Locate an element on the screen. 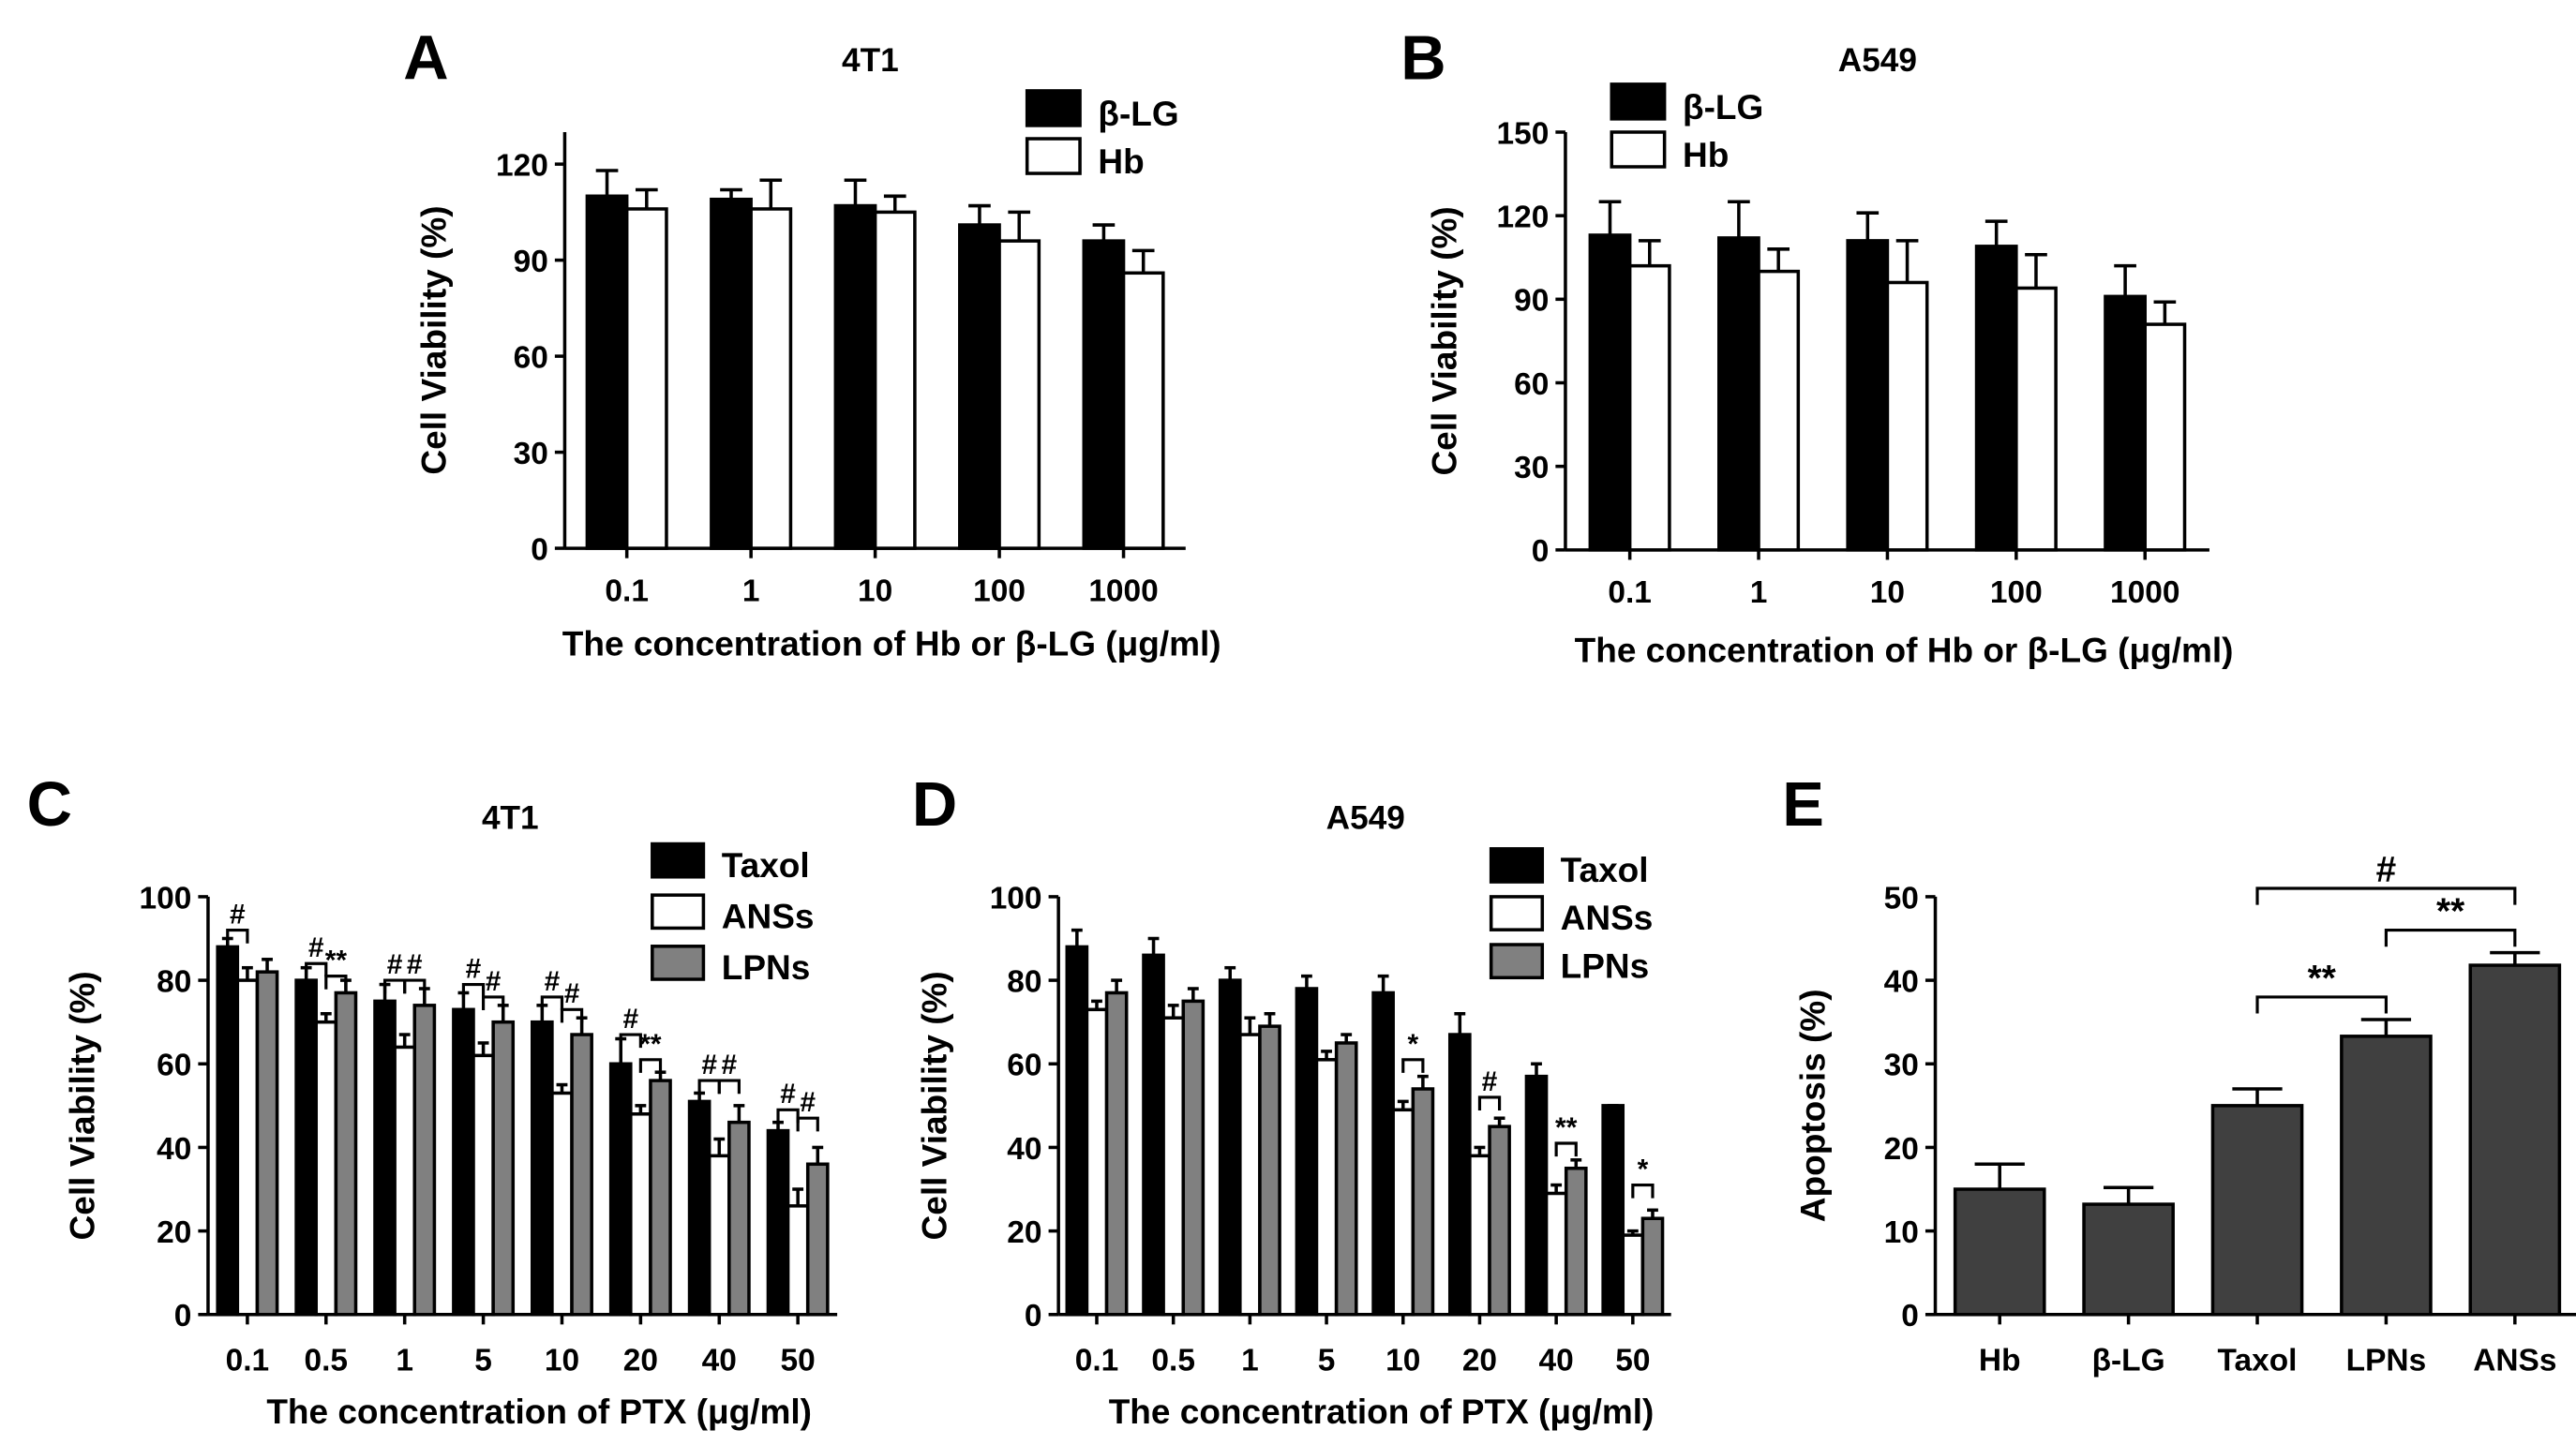  y-tick-label: 120 is located at coordinates (1523, 217).